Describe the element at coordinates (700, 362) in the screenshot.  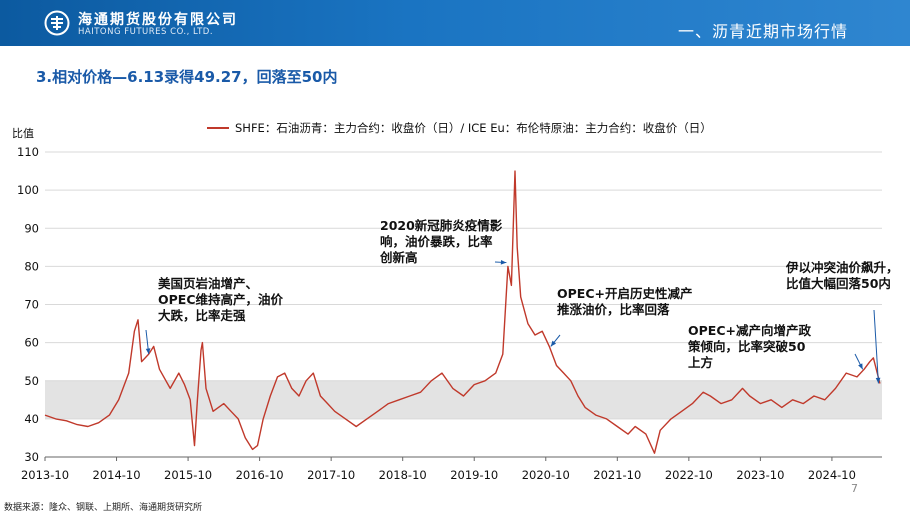
I see `annotation-text: 上方` at that location.